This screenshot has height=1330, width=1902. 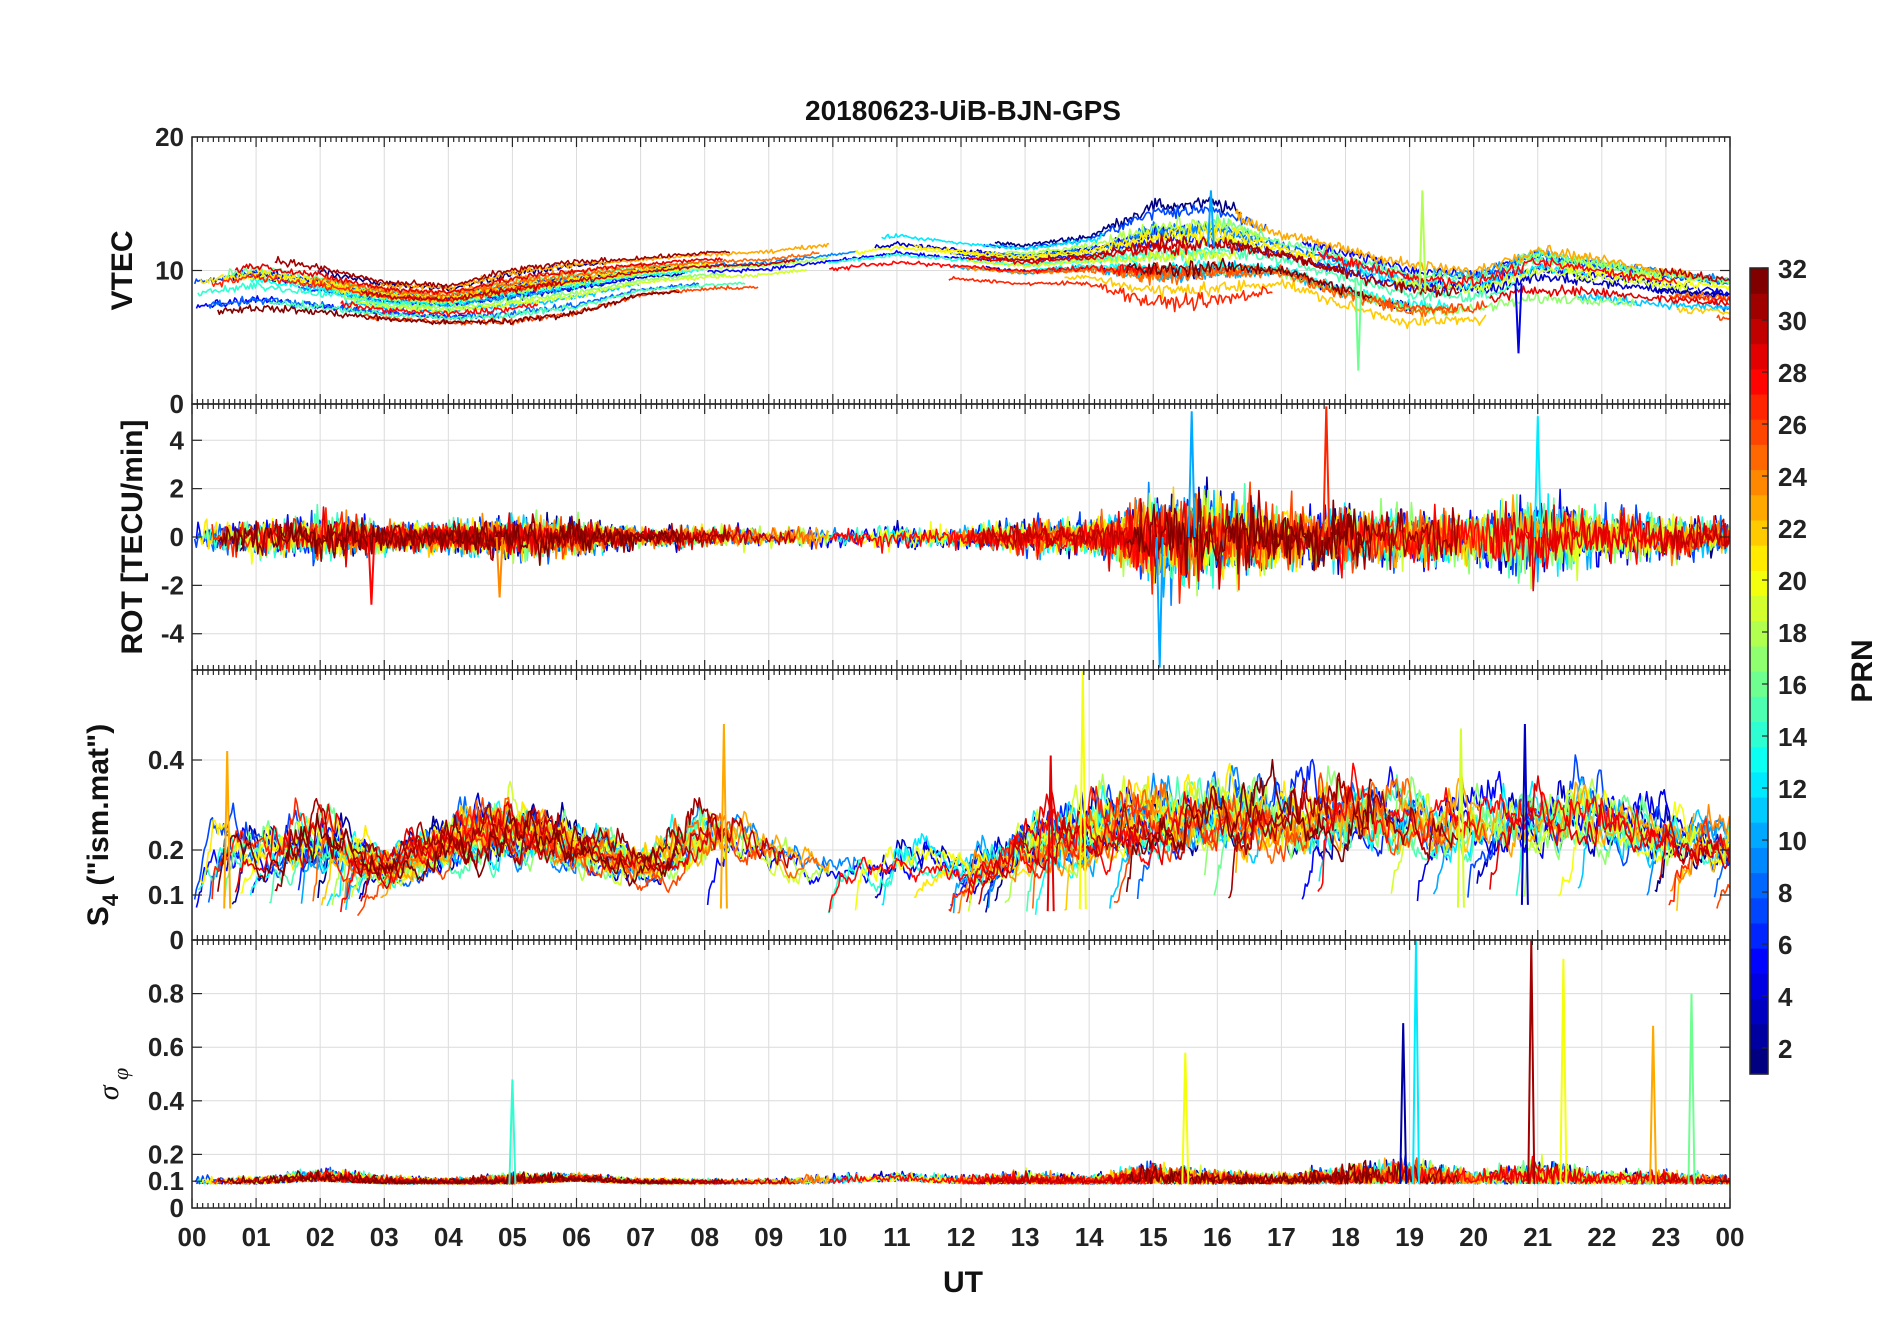 What do you see at coordinates (1792, 269) in the screenshot?
I see `colorbar-tick-label: 32` at bounding box center [1792, 269].